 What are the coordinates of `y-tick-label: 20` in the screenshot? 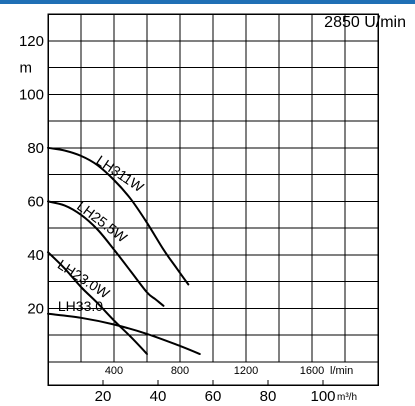 It's located at (35, 308).